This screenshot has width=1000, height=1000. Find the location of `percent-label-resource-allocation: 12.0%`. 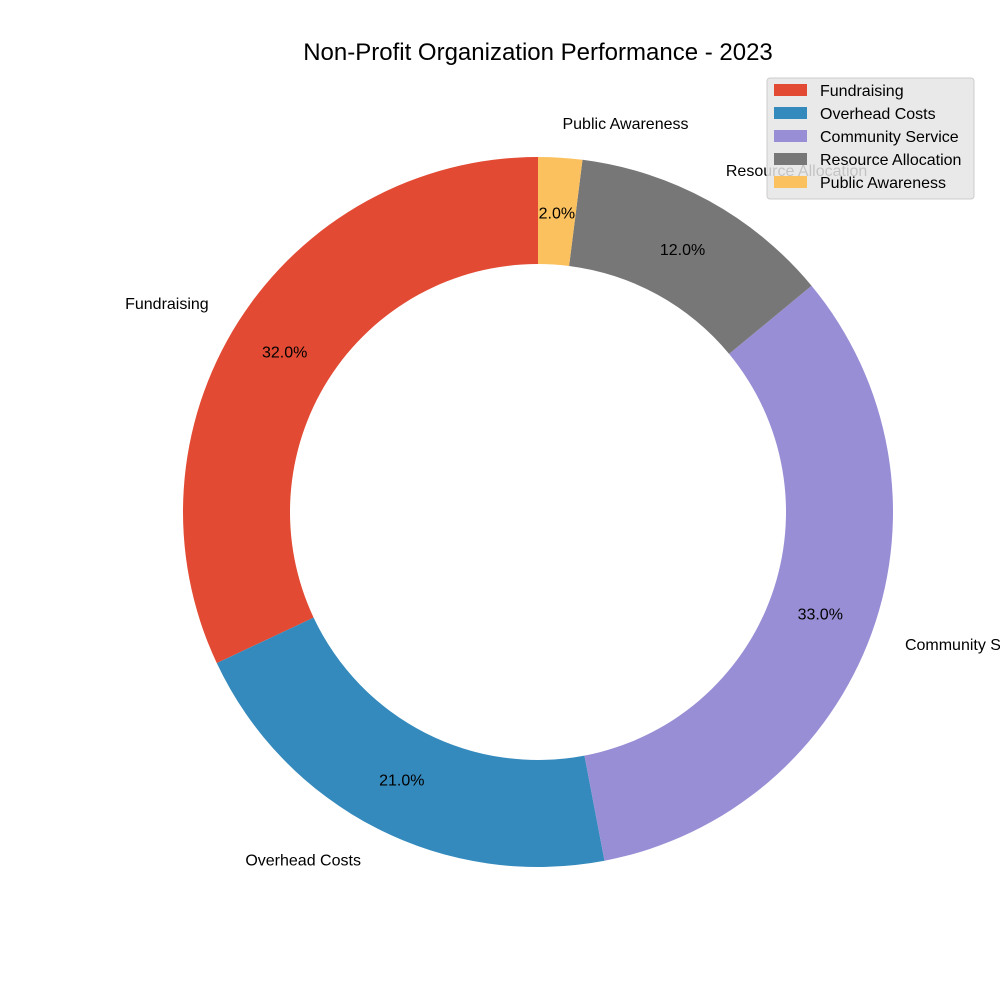

percent-label-resource-allocation: 12.0% is located at coordinates (682, 250).